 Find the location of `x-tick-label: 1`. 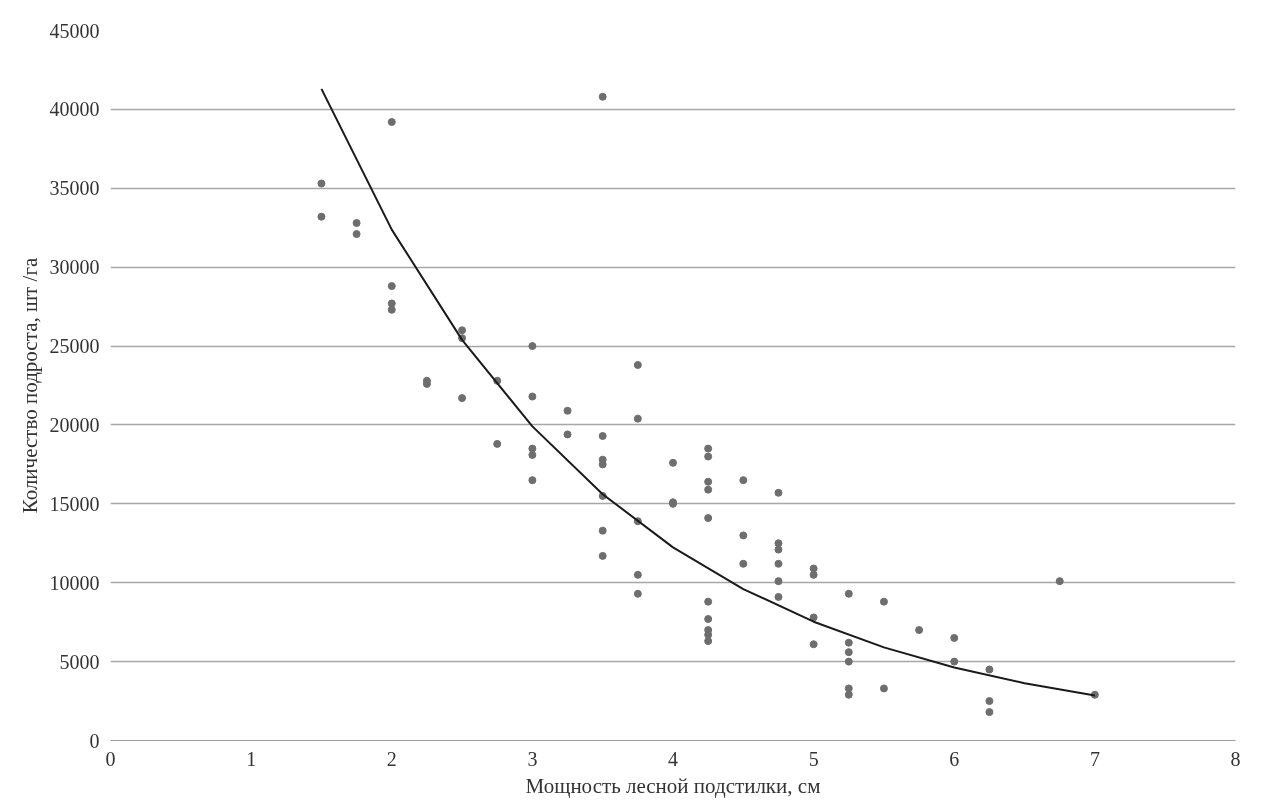

x-tick-label: 1 is located at coordinates (251, 758).